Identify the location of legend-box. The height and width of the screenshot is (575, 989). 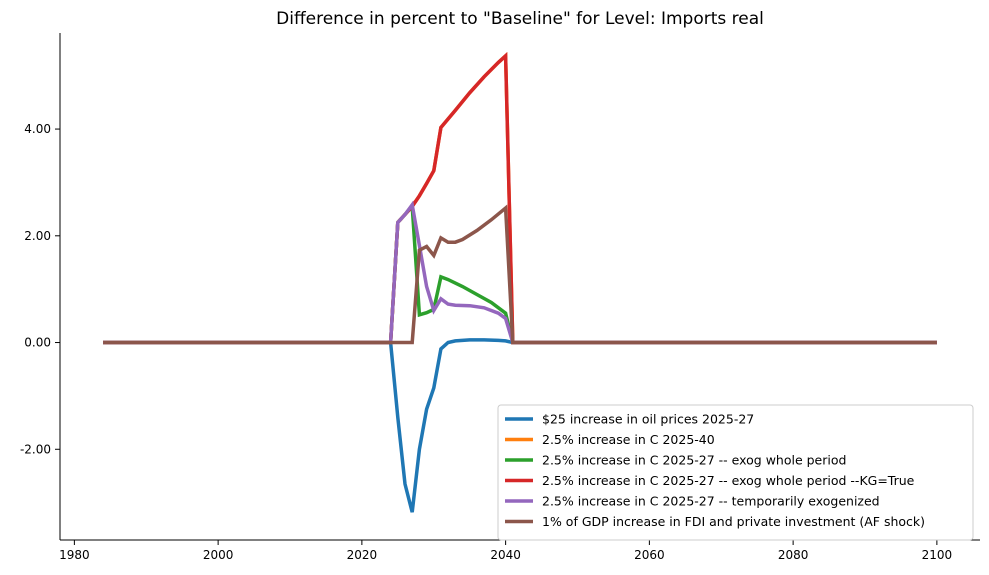
(735, 472).